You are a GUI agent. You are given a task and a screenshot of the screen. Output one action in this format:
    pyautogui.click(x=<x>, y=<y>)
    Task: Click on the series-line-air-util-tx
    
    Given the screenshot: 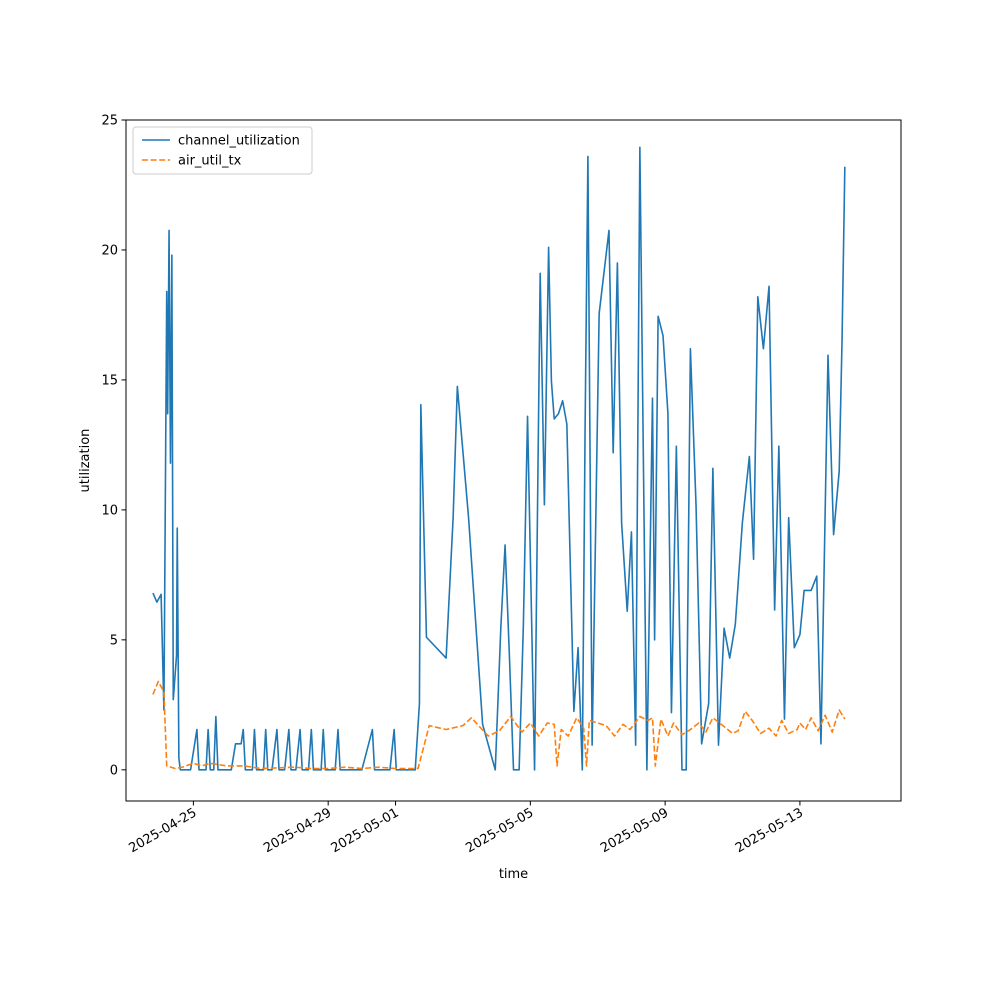 What is the action you would take?
    pyautogui.click(x=499, y=725)
    